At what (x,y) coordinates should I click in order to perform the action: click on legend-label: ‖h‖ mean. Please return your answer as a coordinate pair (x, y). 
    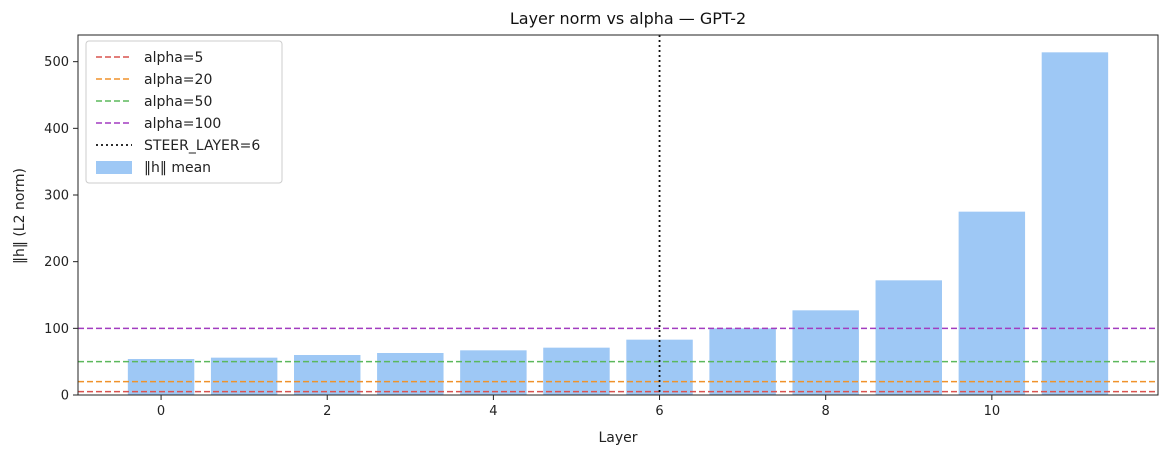
    Looking at the image, I should click on (177, 168).